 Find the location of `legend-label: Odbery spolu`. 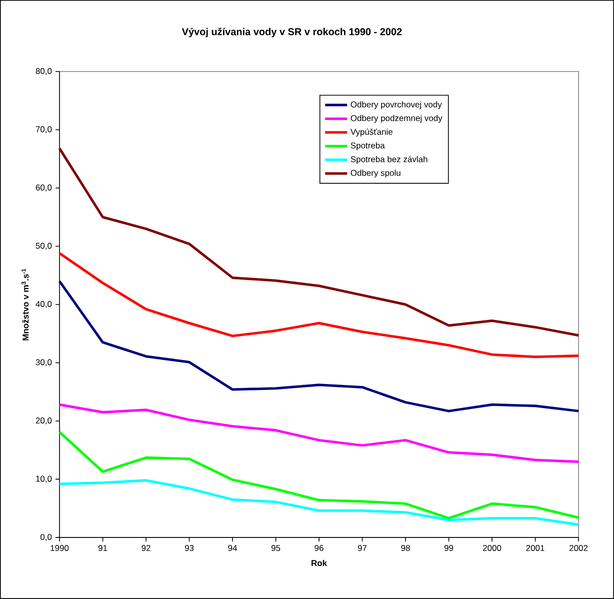

legend-label: Odbery spolu is located at coordinates (375, 174).